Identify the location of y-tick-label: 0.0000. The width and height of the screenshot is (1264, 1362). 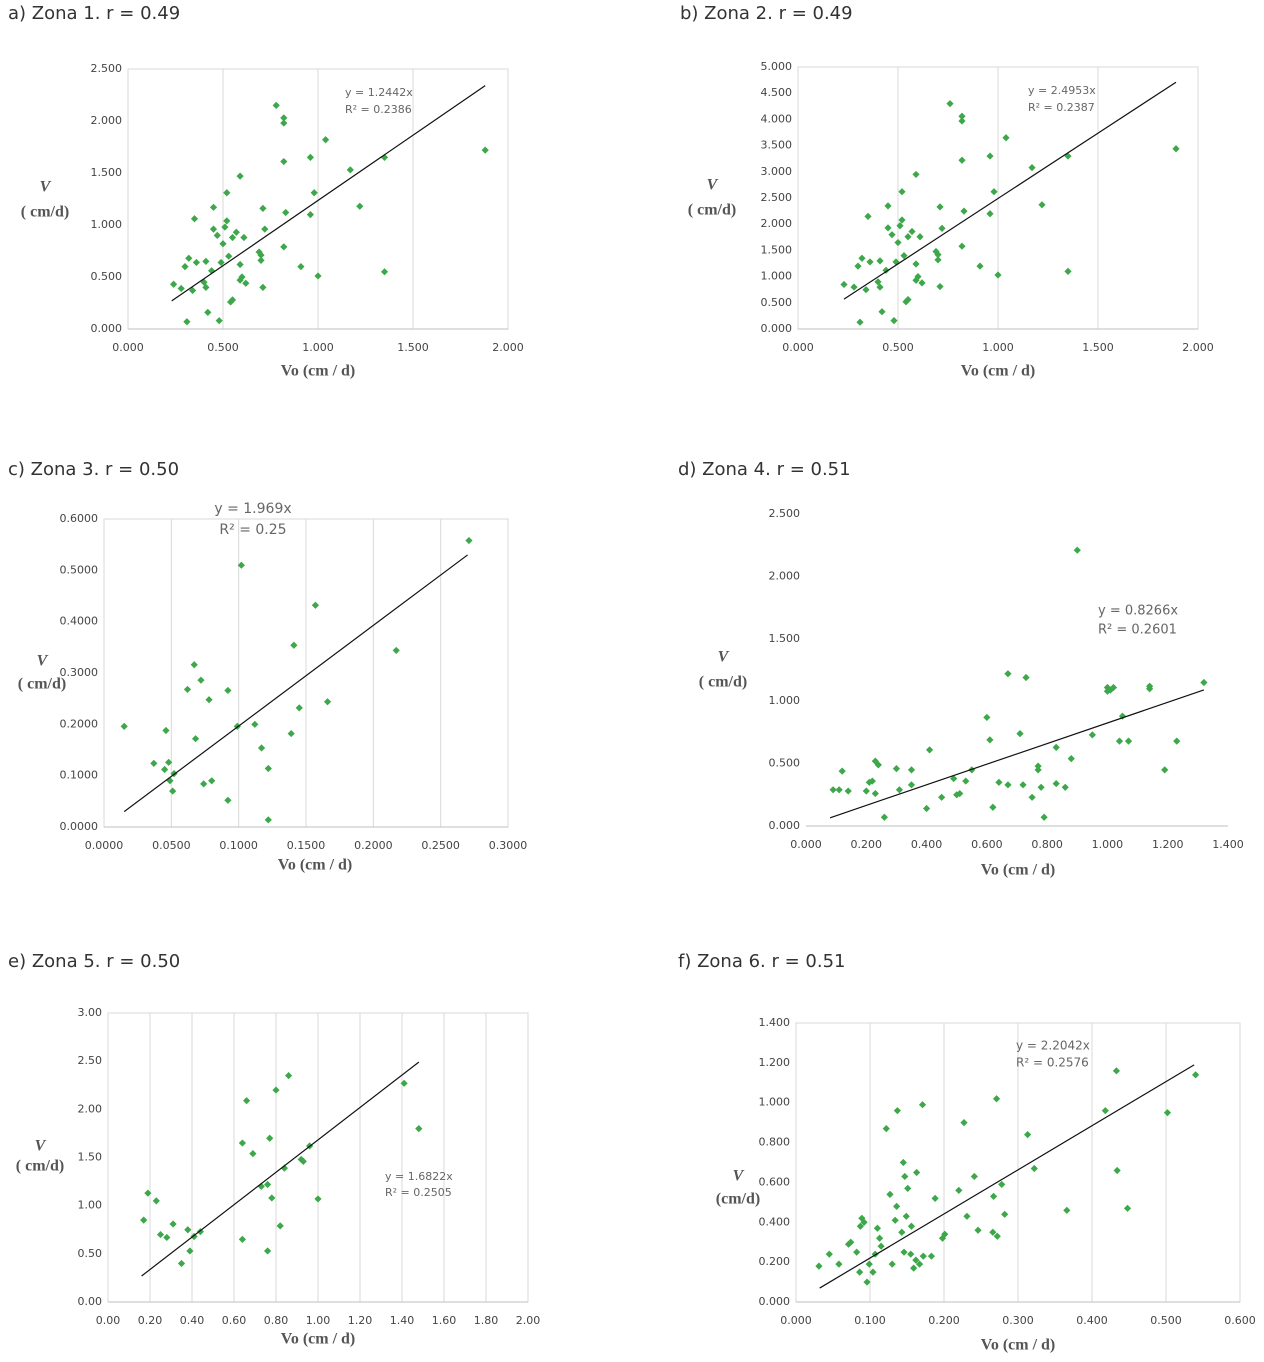
(79, 826).